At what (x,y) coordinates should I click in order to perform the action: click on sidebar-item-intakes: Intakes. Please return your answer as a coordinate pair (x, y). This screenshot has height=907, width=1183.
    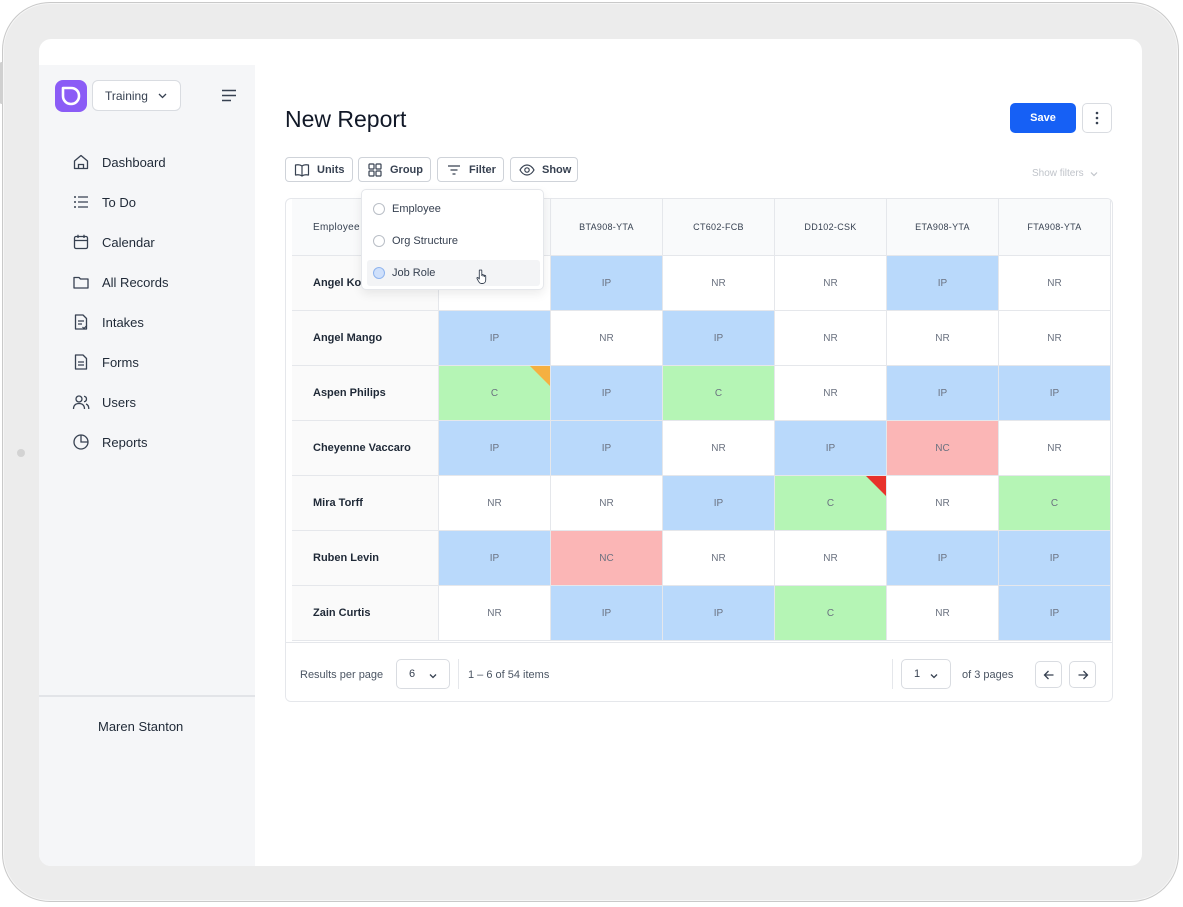
    Looking at the image, I should click on (119, 322).